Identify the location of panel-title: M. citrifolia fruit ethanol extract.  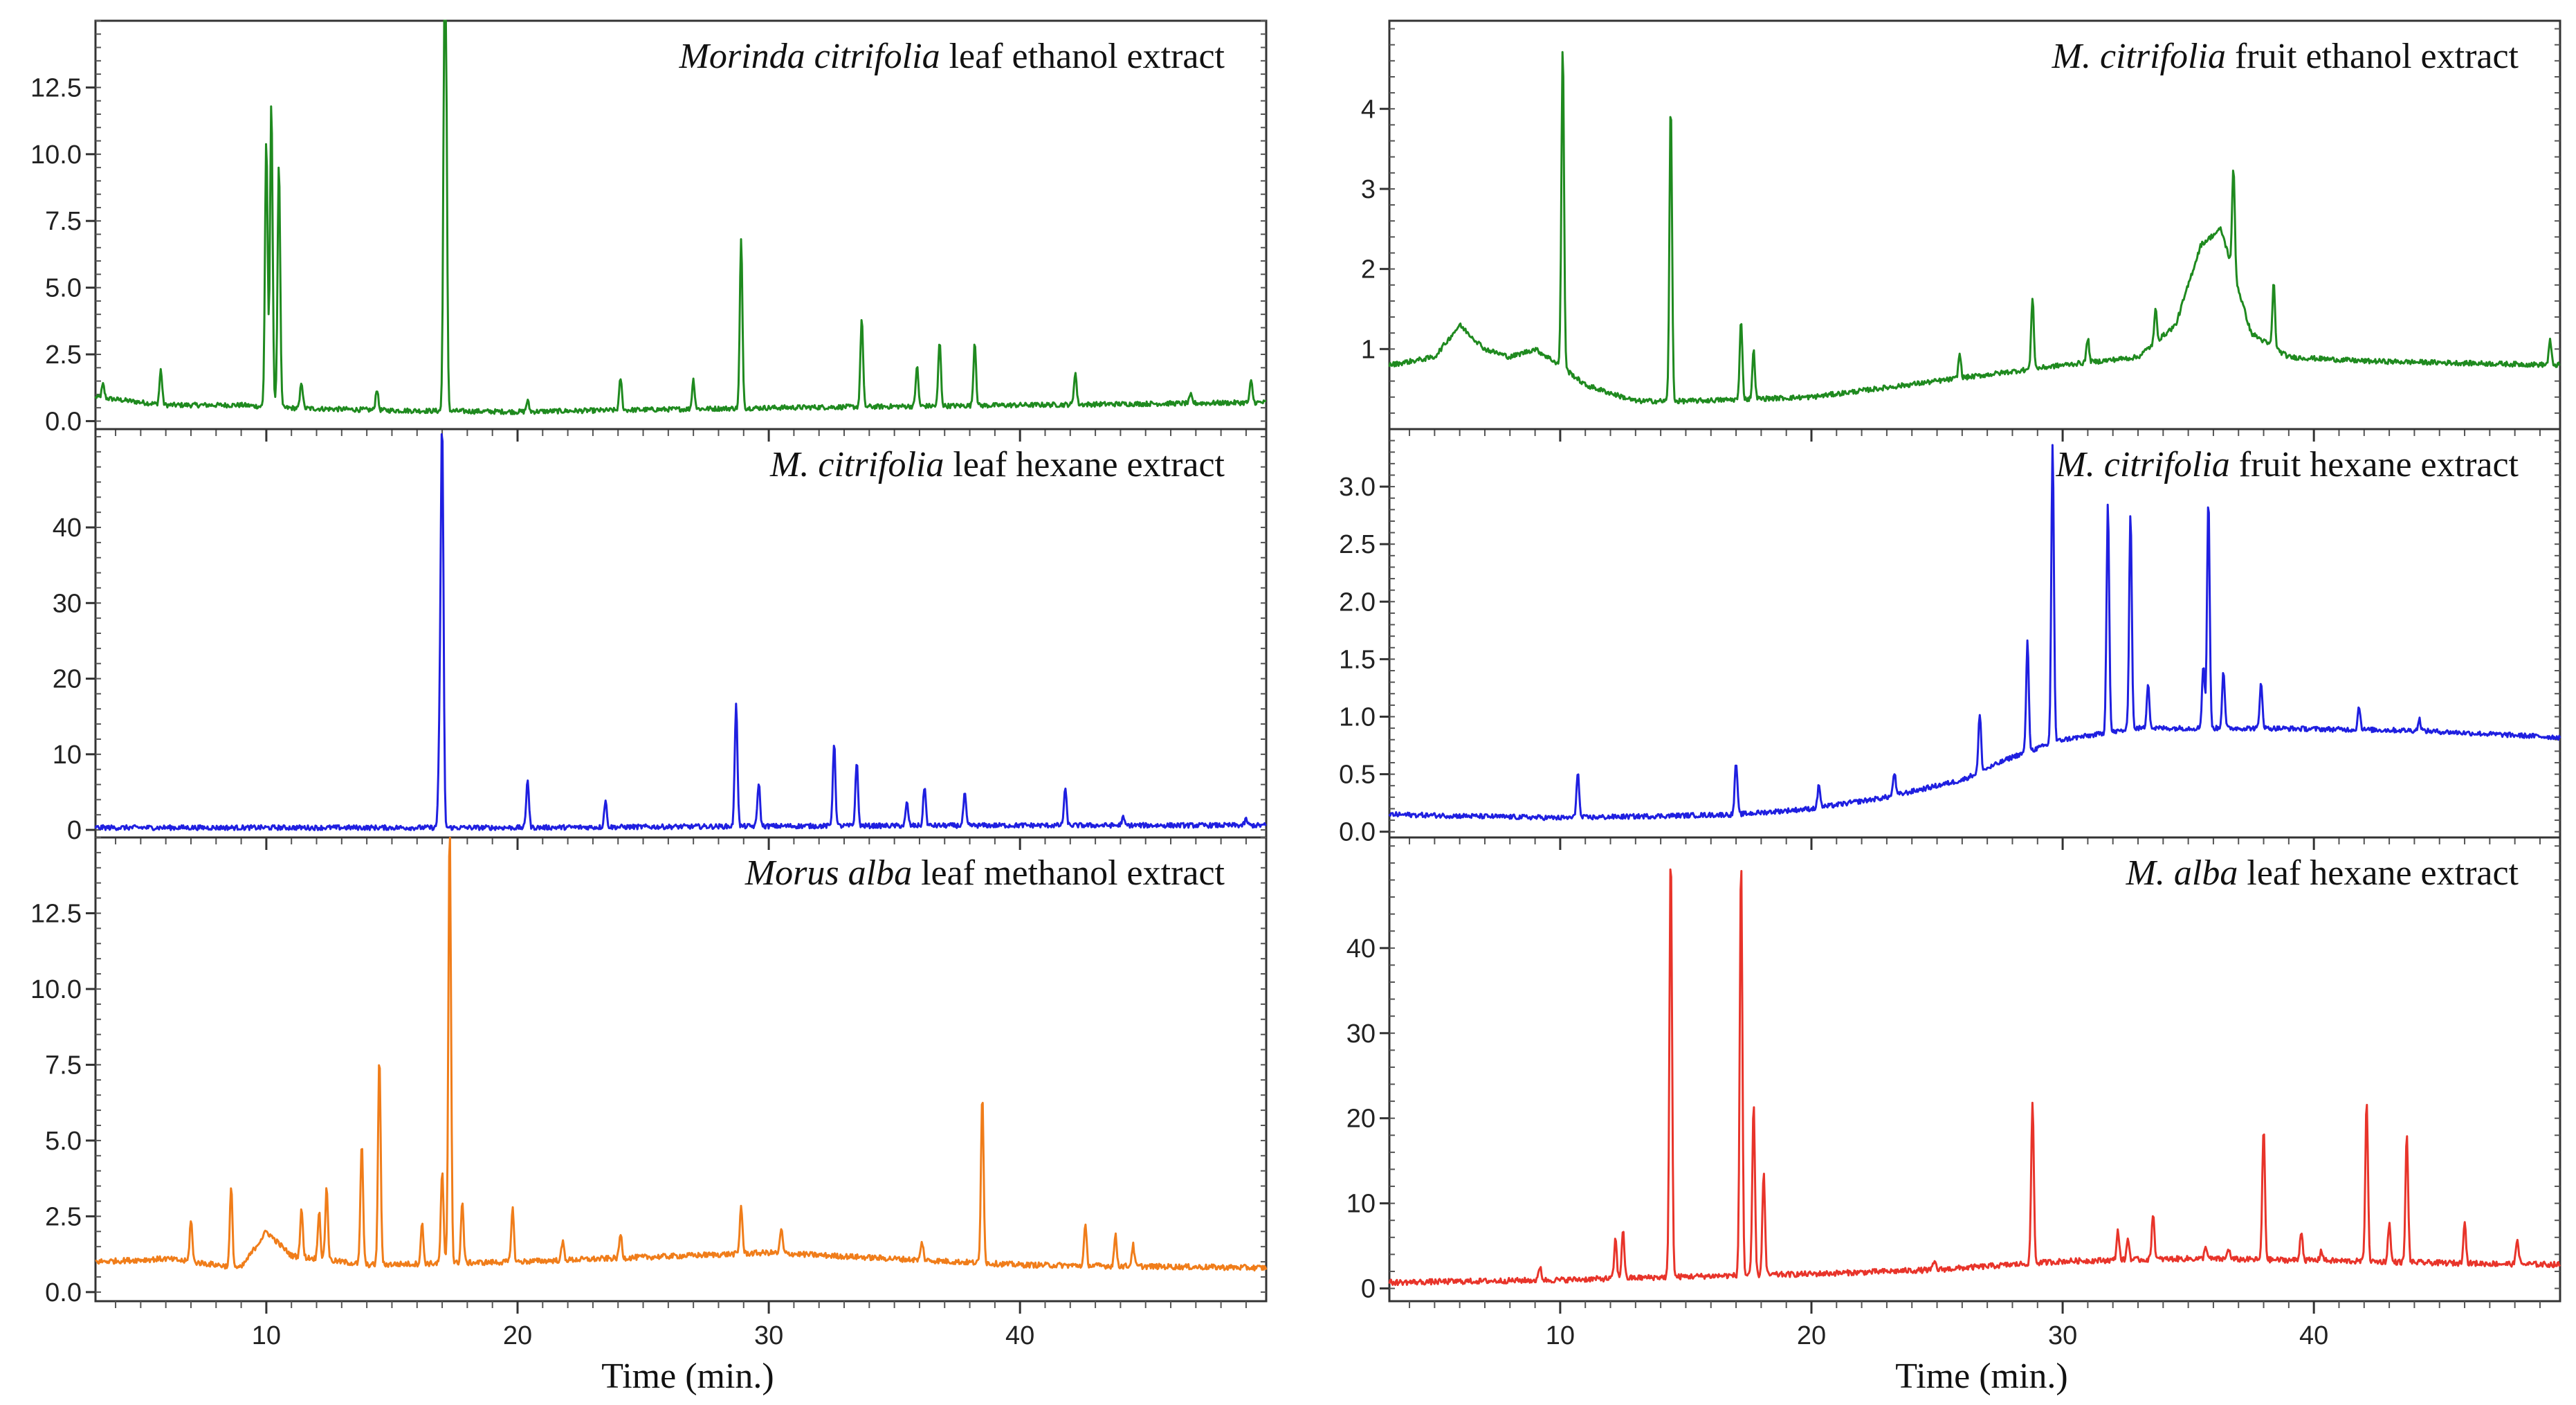
(2285, 56).